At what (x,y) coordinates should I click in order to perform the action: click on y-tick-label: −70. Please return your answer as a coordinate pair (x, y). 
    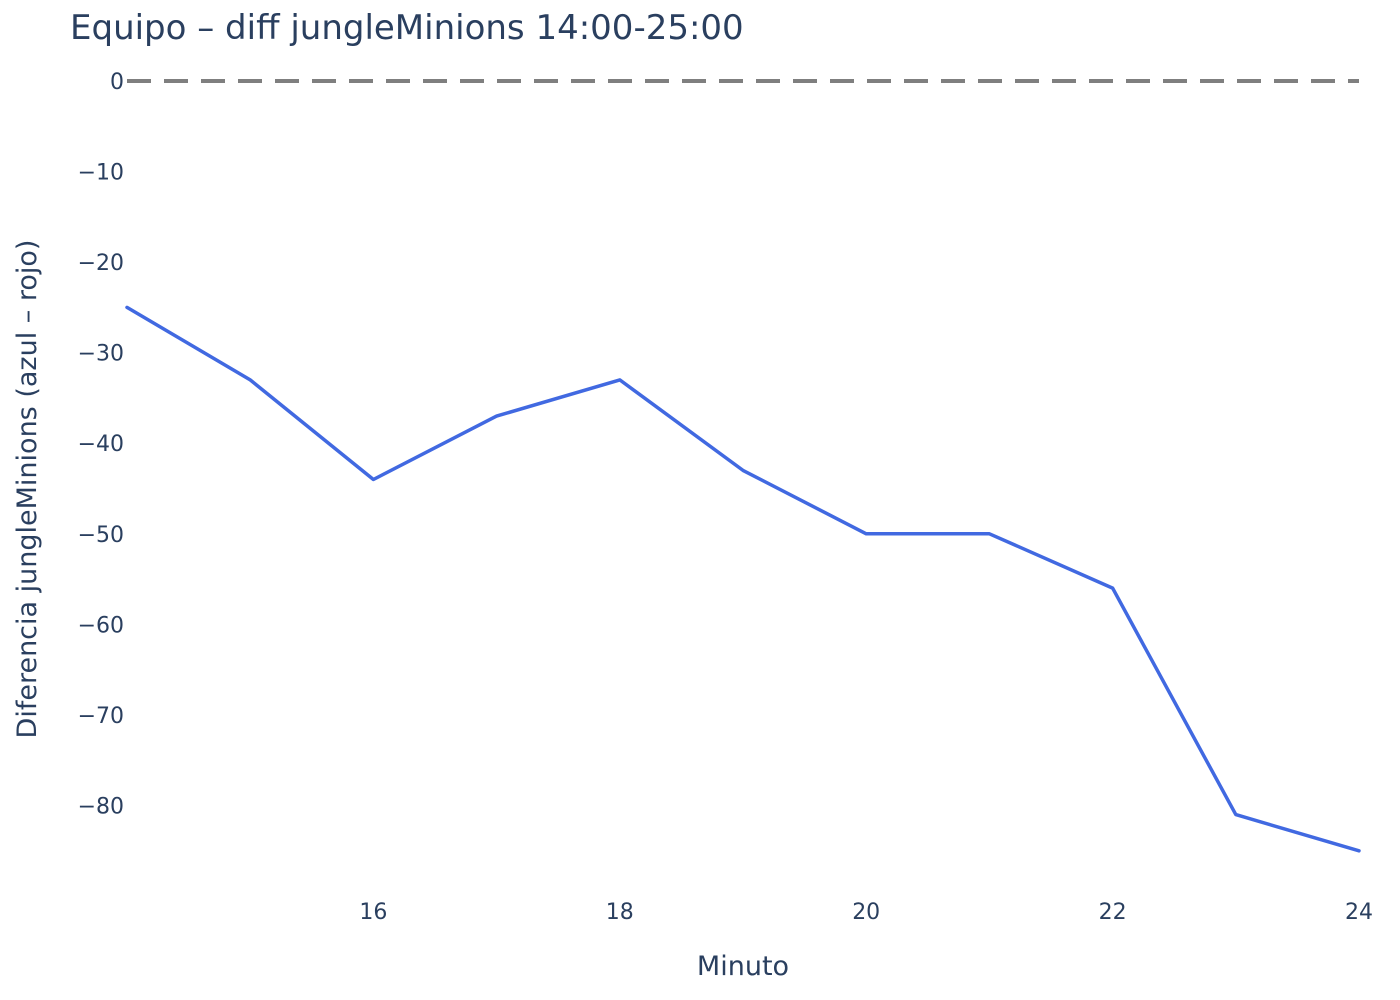
    Looking at the image, I should click on (101, 716).